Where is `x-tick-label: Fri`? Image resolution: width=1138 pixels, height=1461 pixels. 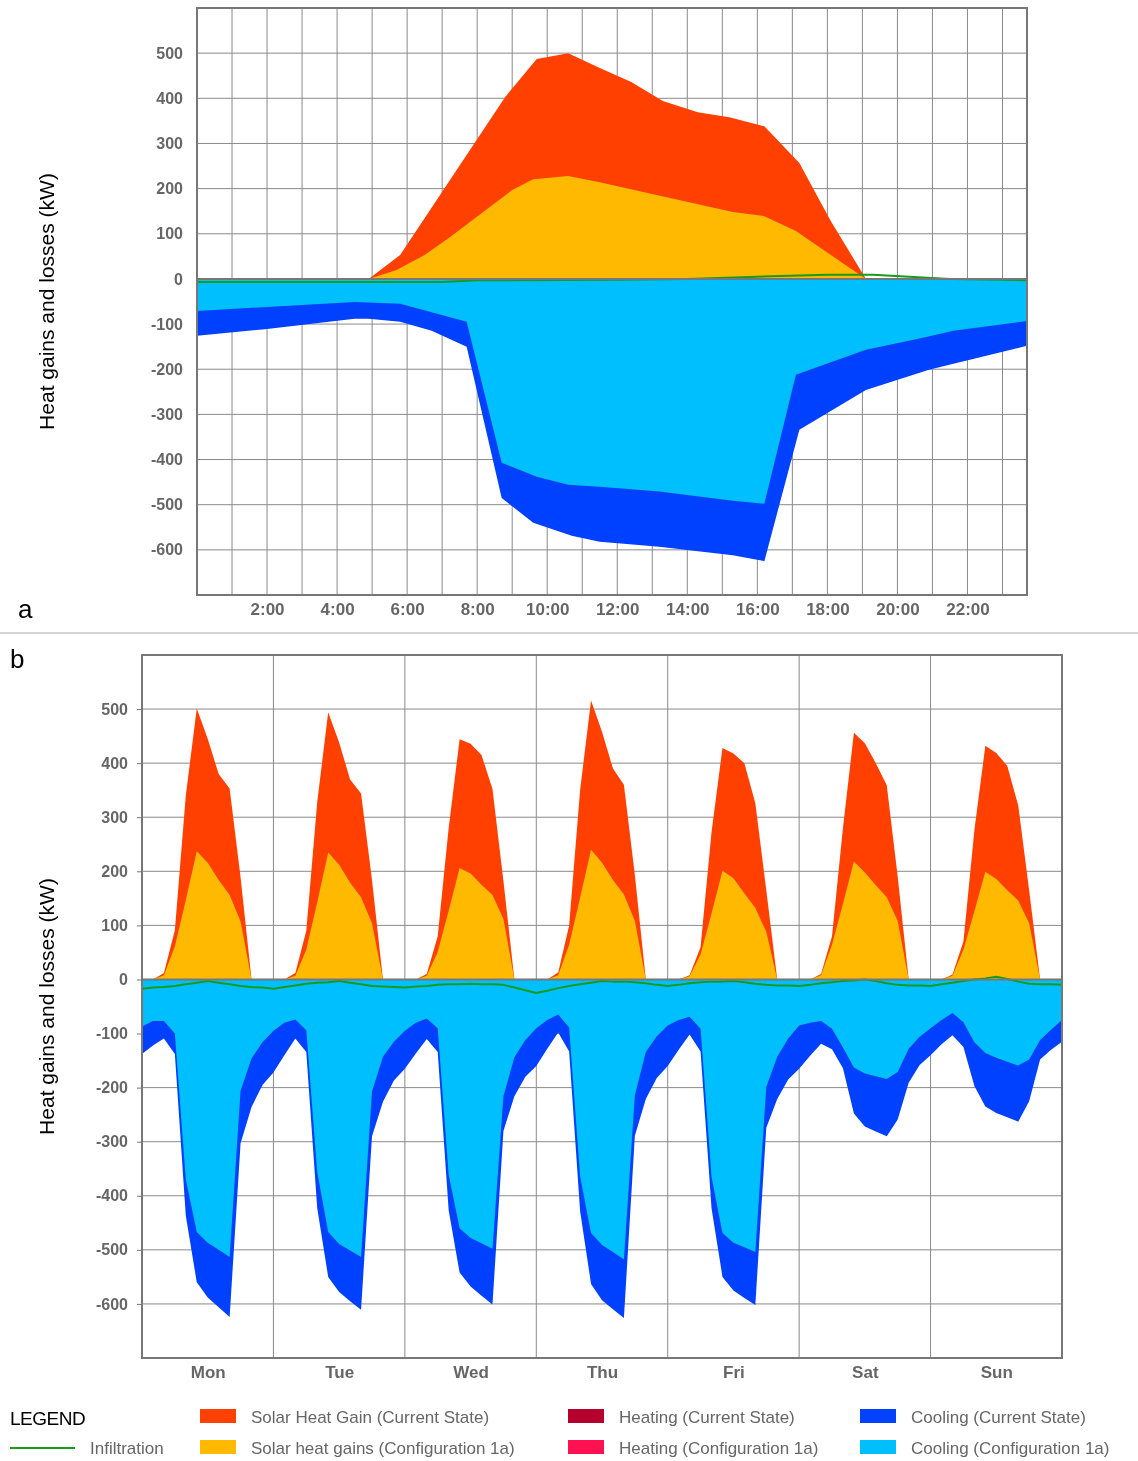 x-tick-label: Fri is located at coordinates (734, 1373).